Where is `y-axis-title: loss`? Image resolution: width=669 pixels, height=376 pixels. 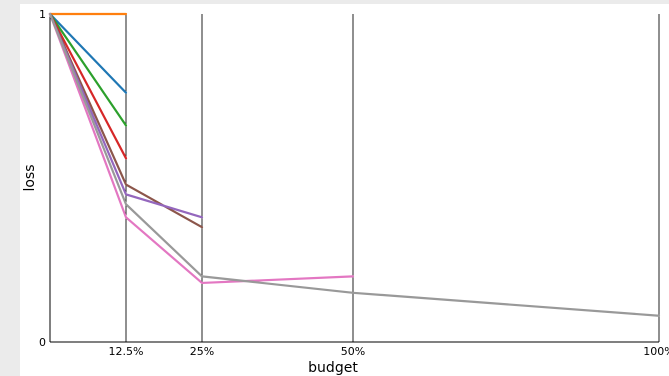 y-axis-title: loss is located at coordinates (30, 177).